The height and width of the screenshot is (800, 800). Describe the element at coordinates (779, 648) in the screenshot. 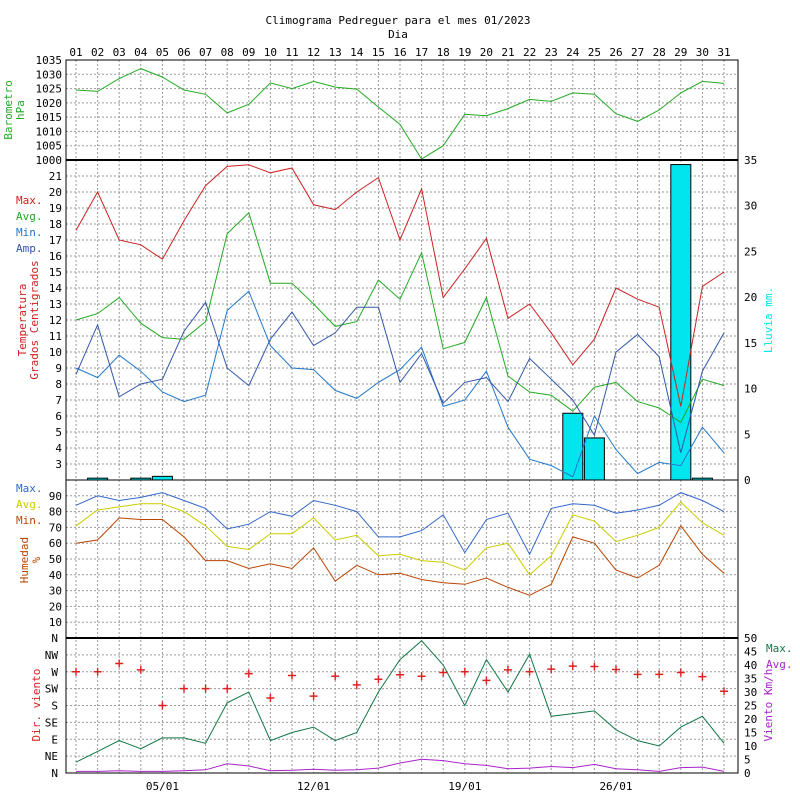

I see `wind-legend-item: Max.` at that location.